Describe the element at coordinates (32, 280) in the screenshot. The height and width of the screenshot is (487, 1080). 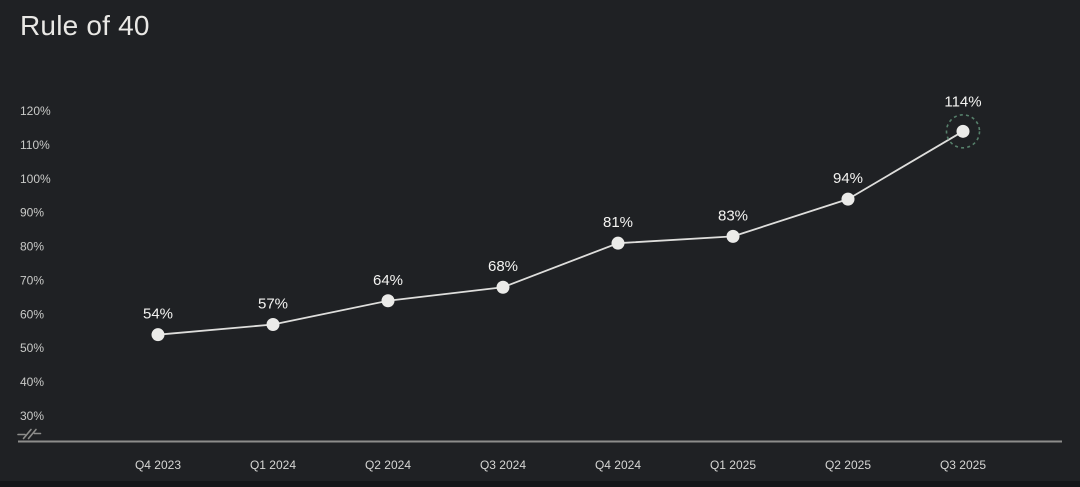
I see `y-axis-tick-label: 70%` at that location.